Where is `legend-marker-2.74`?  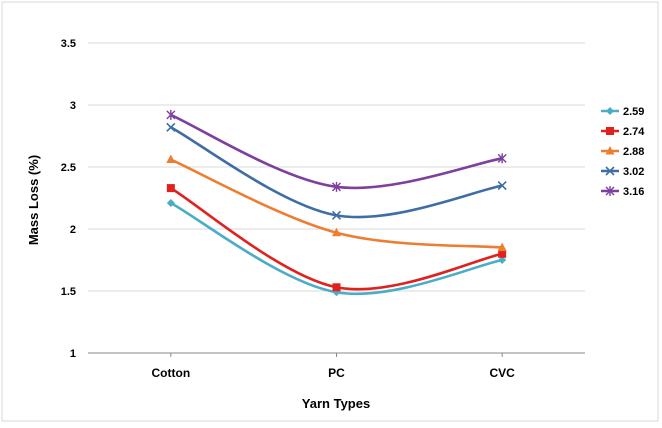 legend-marker-2.74 is located at coordinates (610, 131).